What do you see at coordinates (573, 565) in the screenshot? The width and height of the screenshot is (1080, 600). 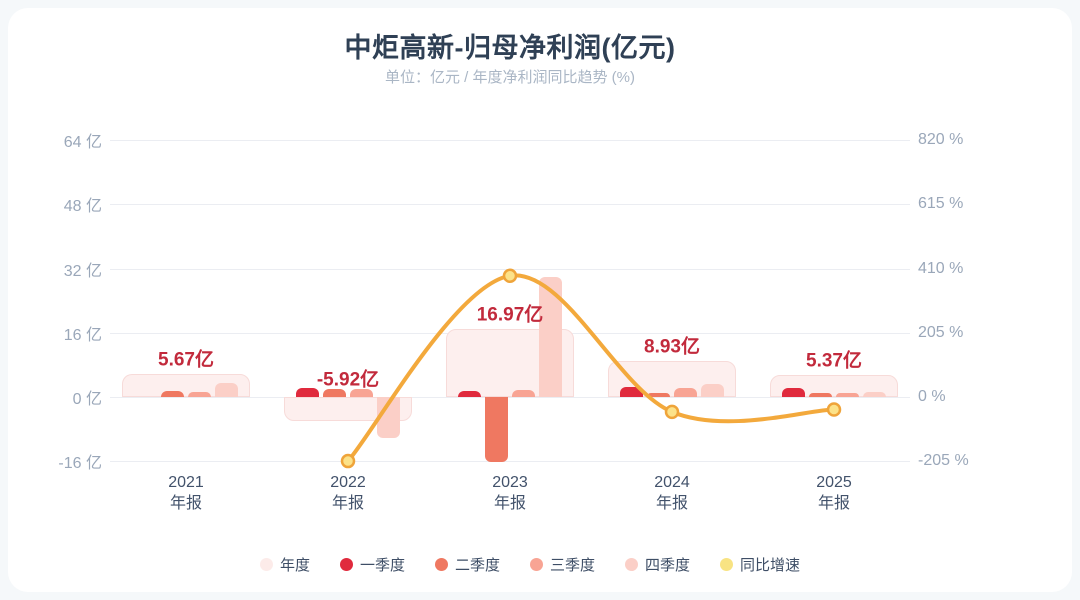 I see `legend-label: 三季度` at bounding box center [573, 565].